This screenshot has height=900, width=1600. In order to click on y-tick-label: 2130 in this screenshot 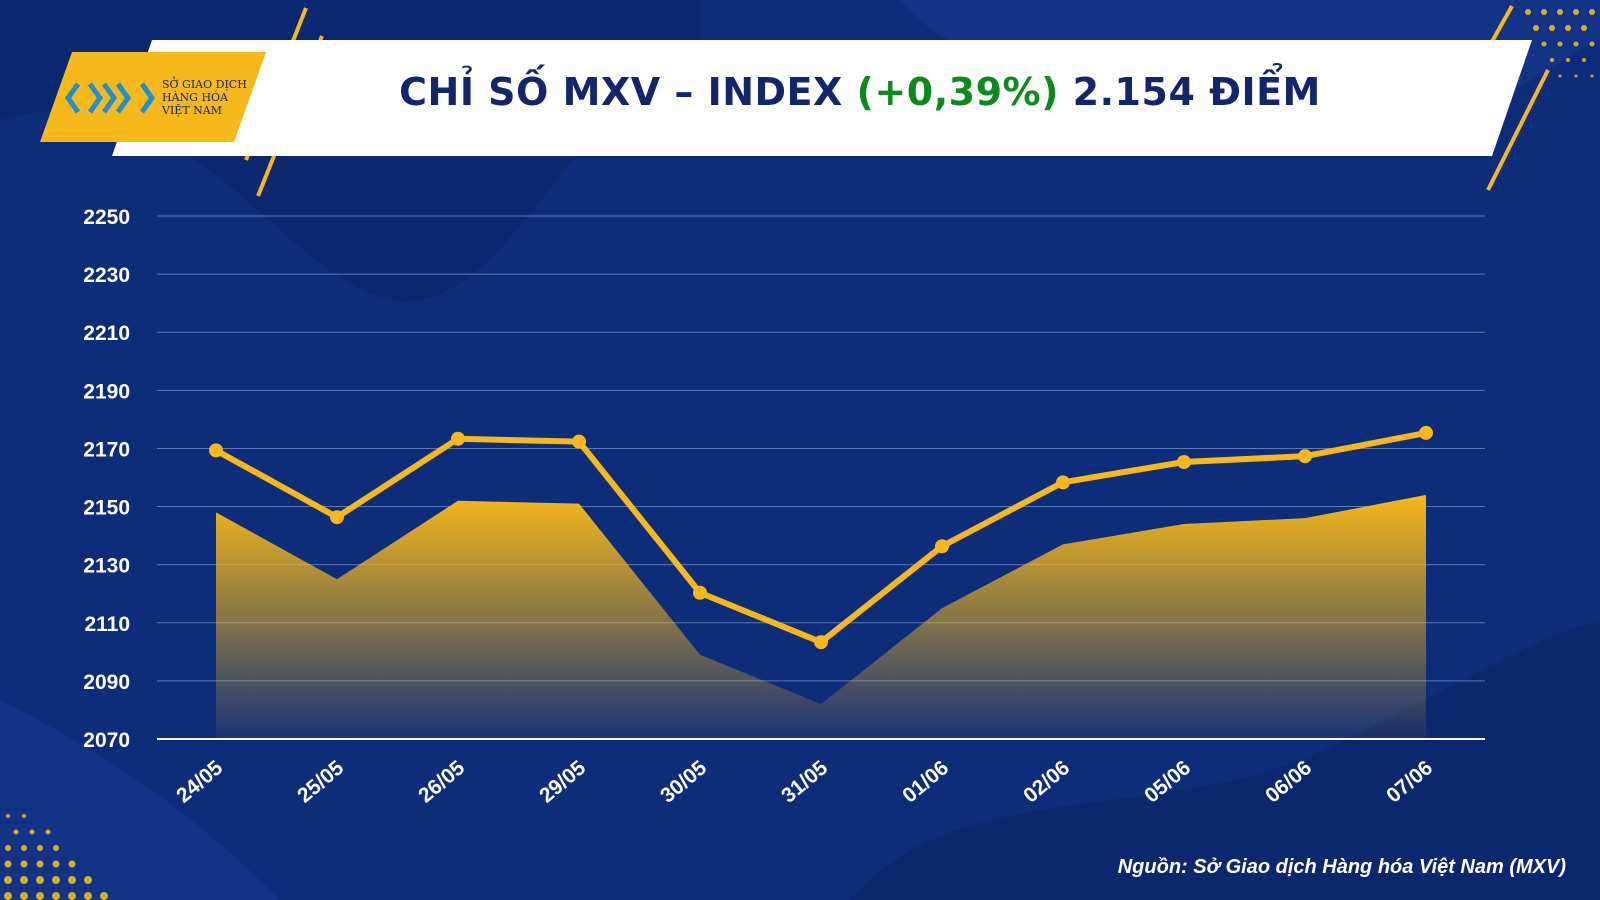, I will do `click(106, 566)`.